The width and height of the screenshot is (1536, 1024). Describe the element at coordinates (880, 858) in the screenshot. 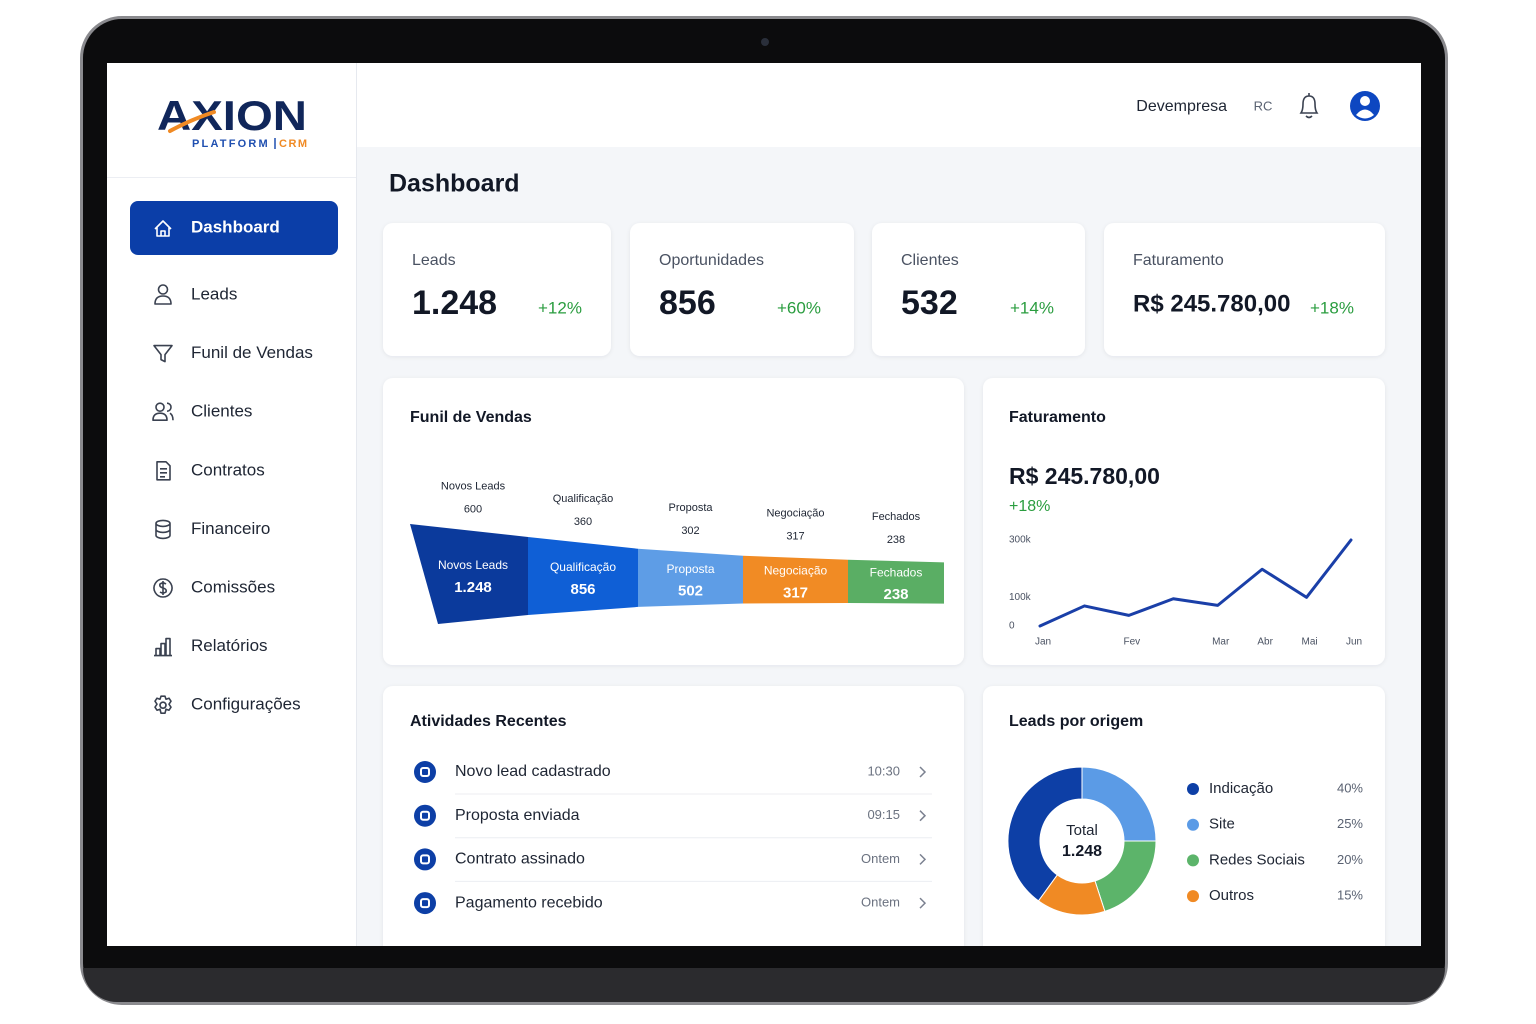

I see `activity-time: Ontem` at that location.